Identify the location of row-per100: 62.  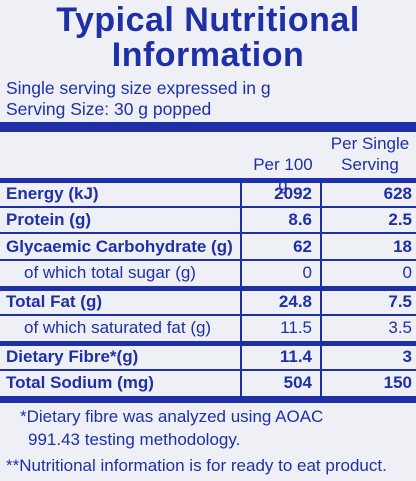
(302, 246).